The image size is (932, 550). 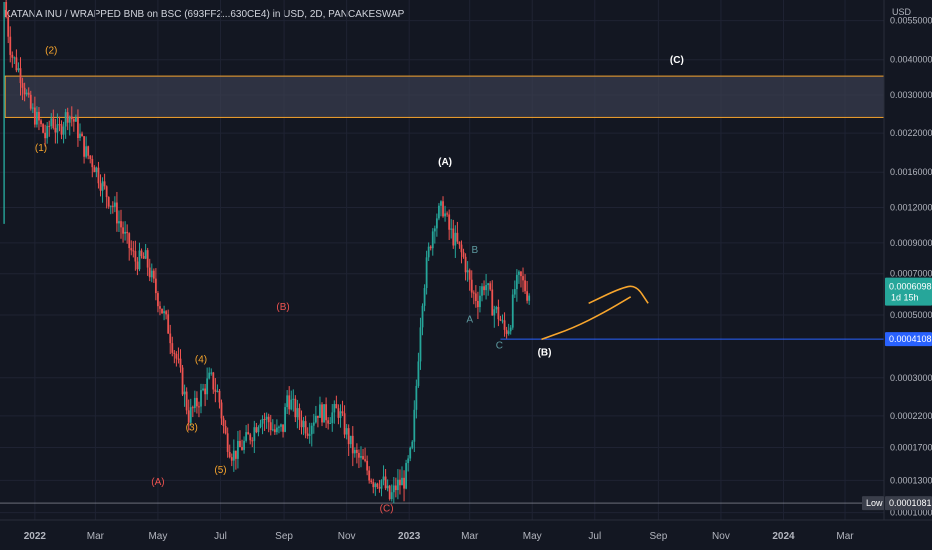 I want to click on wave-label: (3), so click(x=192, y=428).